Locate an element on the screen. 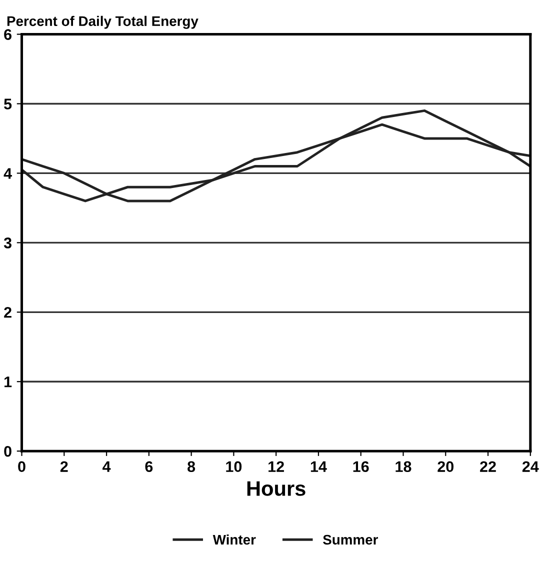 Image resolution: width=544 pixels, height=571 pixels. x-tick-label: 16 is located at coordinates (361, 466).